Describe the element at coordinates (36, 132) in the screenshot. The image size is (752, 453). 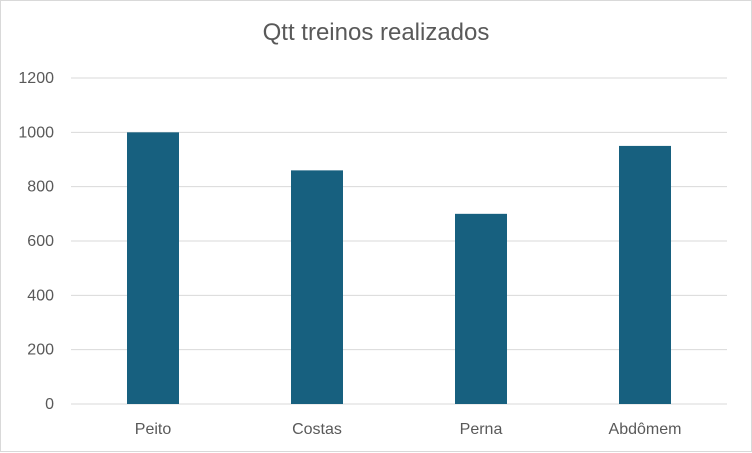
I see `y-tick-label: 1000` at that location.